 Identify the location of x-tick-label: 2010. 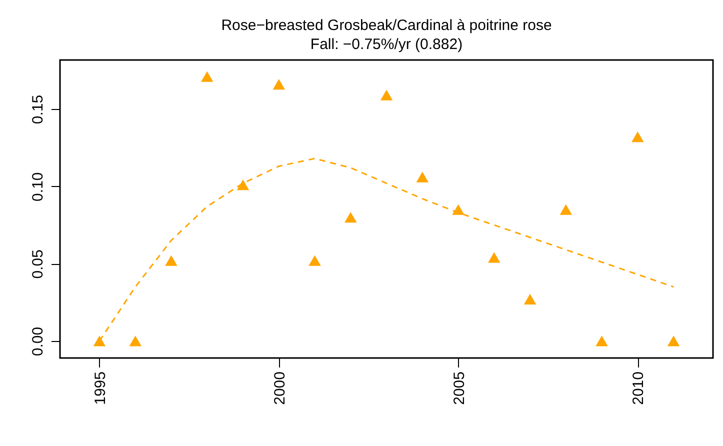
(639, 388).